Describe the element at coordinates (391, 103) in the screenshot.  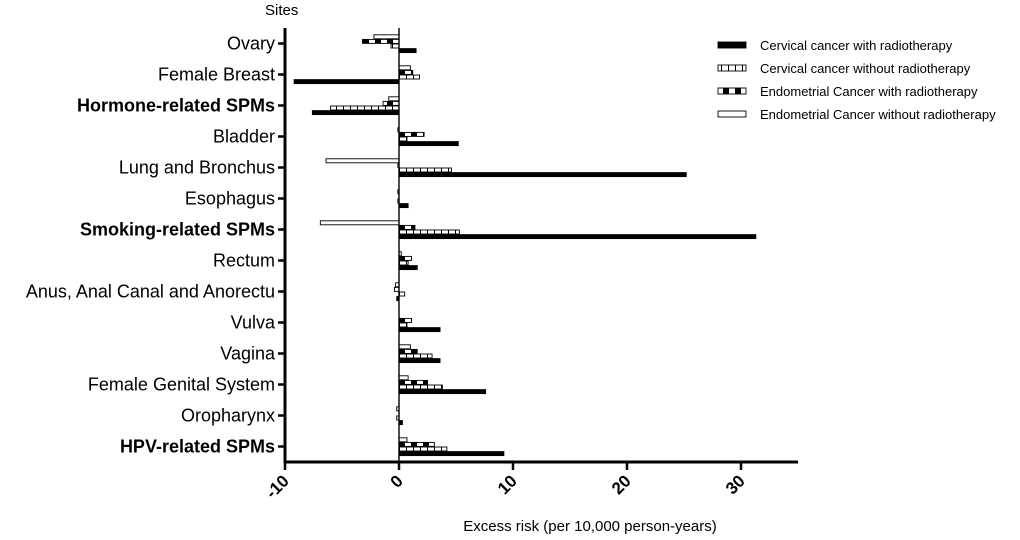
I see `bar-hormone-related-spms-endometrial-cancer-with-radiotherapy` at that location.